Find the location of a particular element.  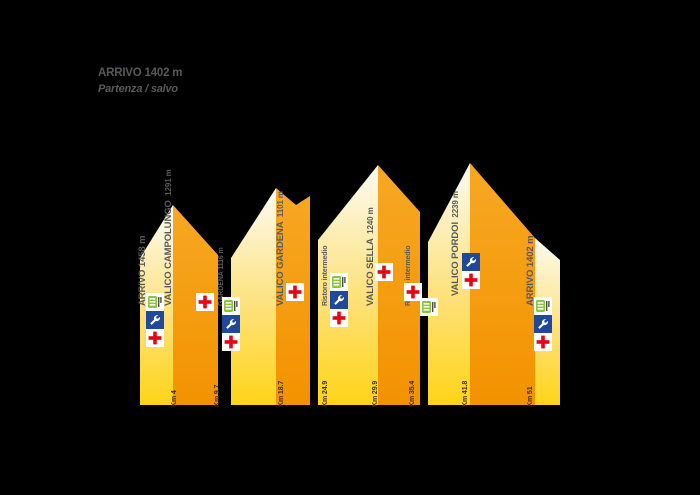

point-elevation-text: 1291 m is located at coordinates (168, 182).